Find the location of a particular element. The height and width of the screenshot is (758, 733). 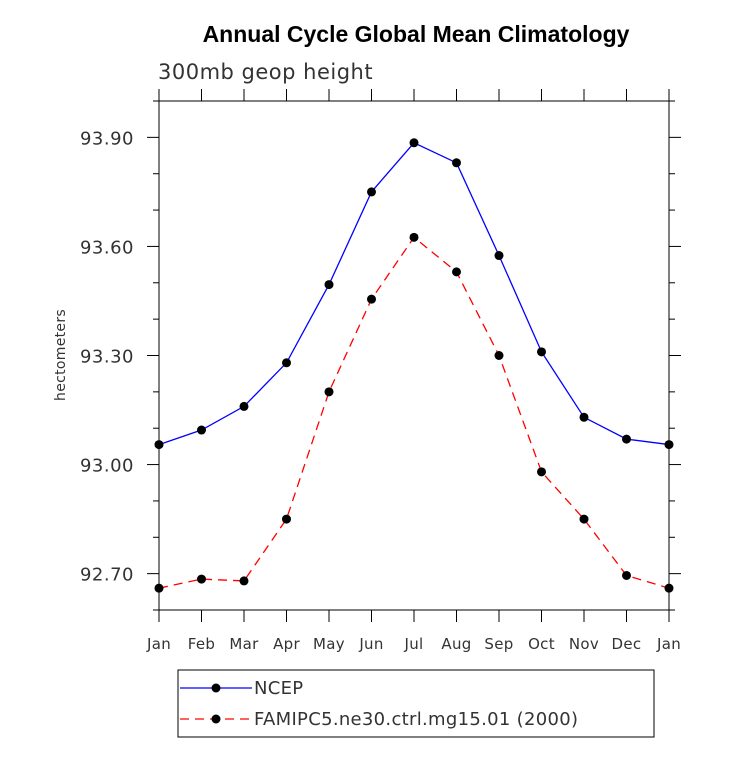

chart-subtitle: 300mb geop height is located at coordinates (265, 72).